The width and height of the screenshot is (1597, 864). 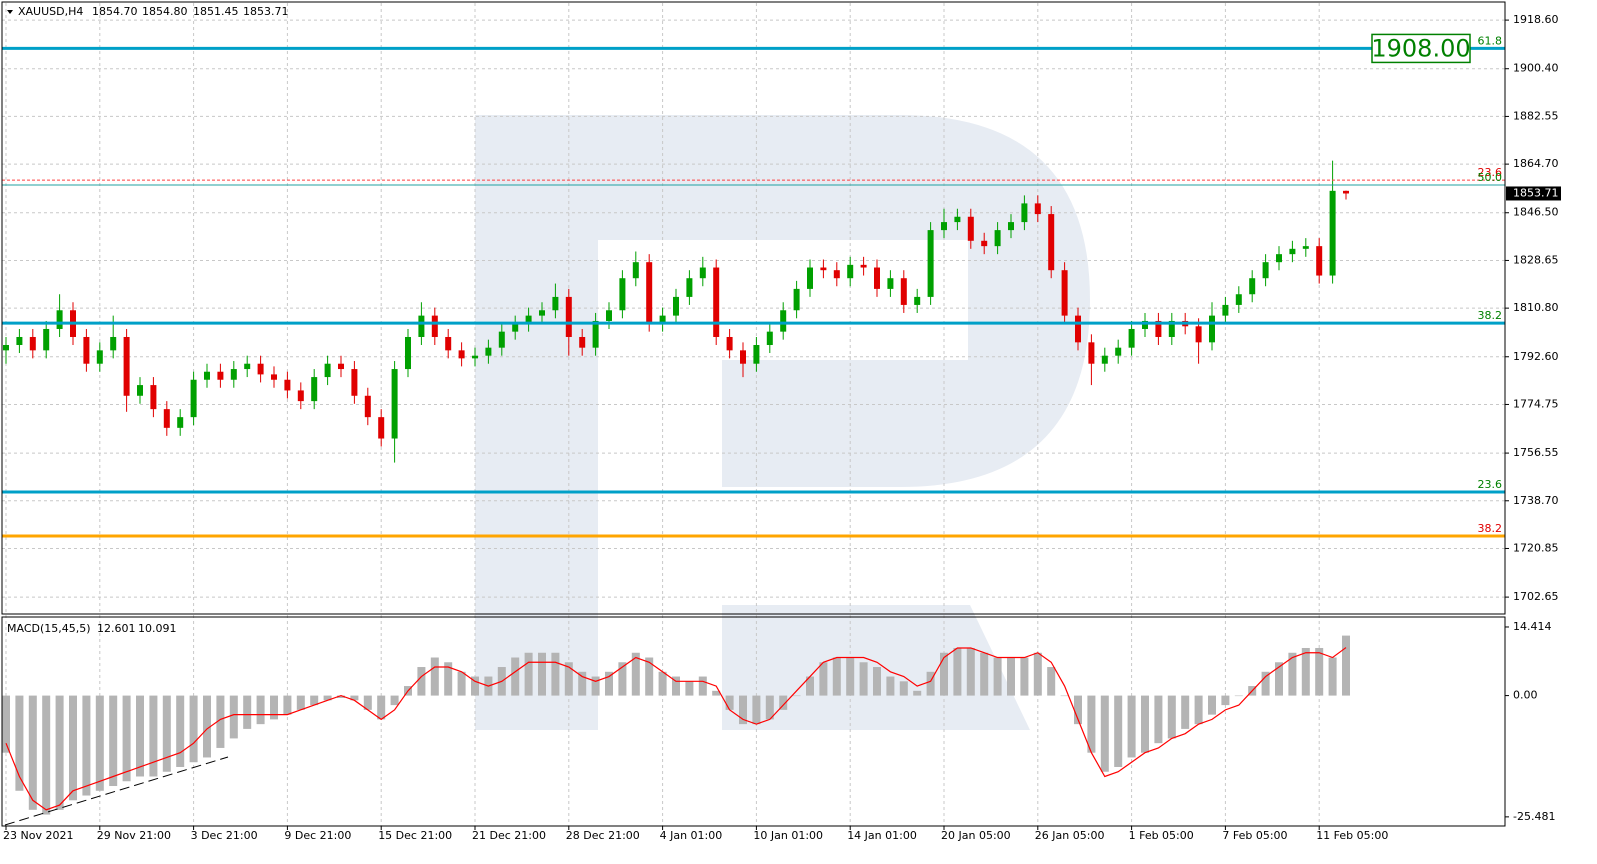 What do you see at coordinates (1536, 212) in the screenshot?
I see `y-tick-label: 1846.50` at bounding box center [1536, 212].